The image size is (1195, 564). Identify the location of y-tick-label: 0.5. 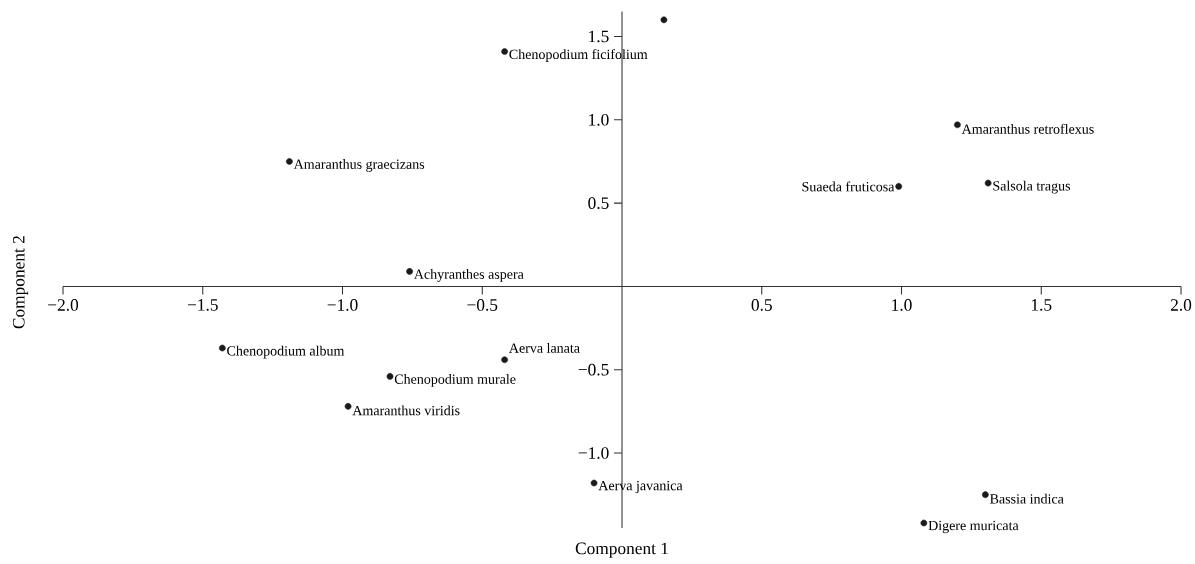
(598, 203).